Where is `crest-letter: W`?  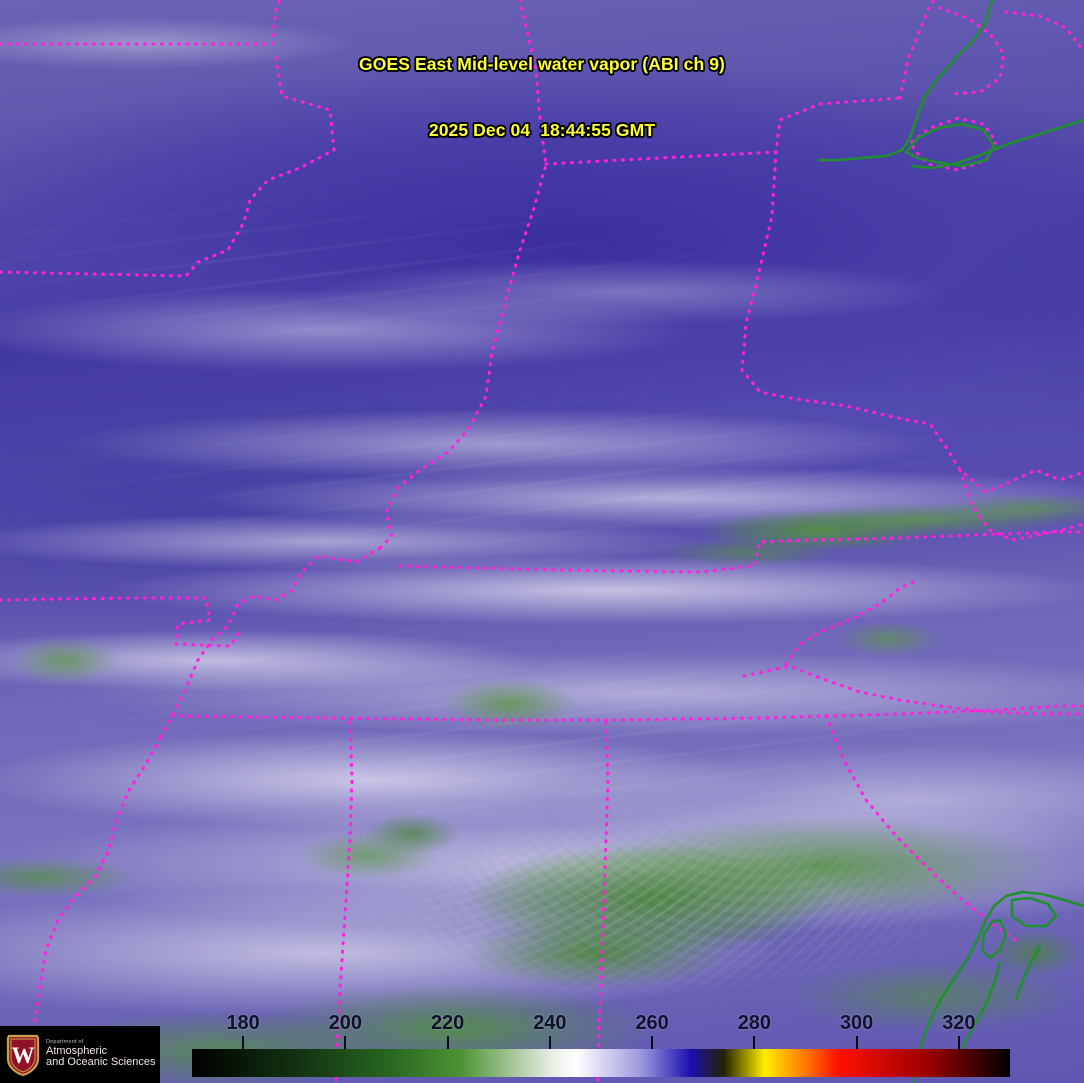
crest-letter: W is located at coordinates (23, 1055).